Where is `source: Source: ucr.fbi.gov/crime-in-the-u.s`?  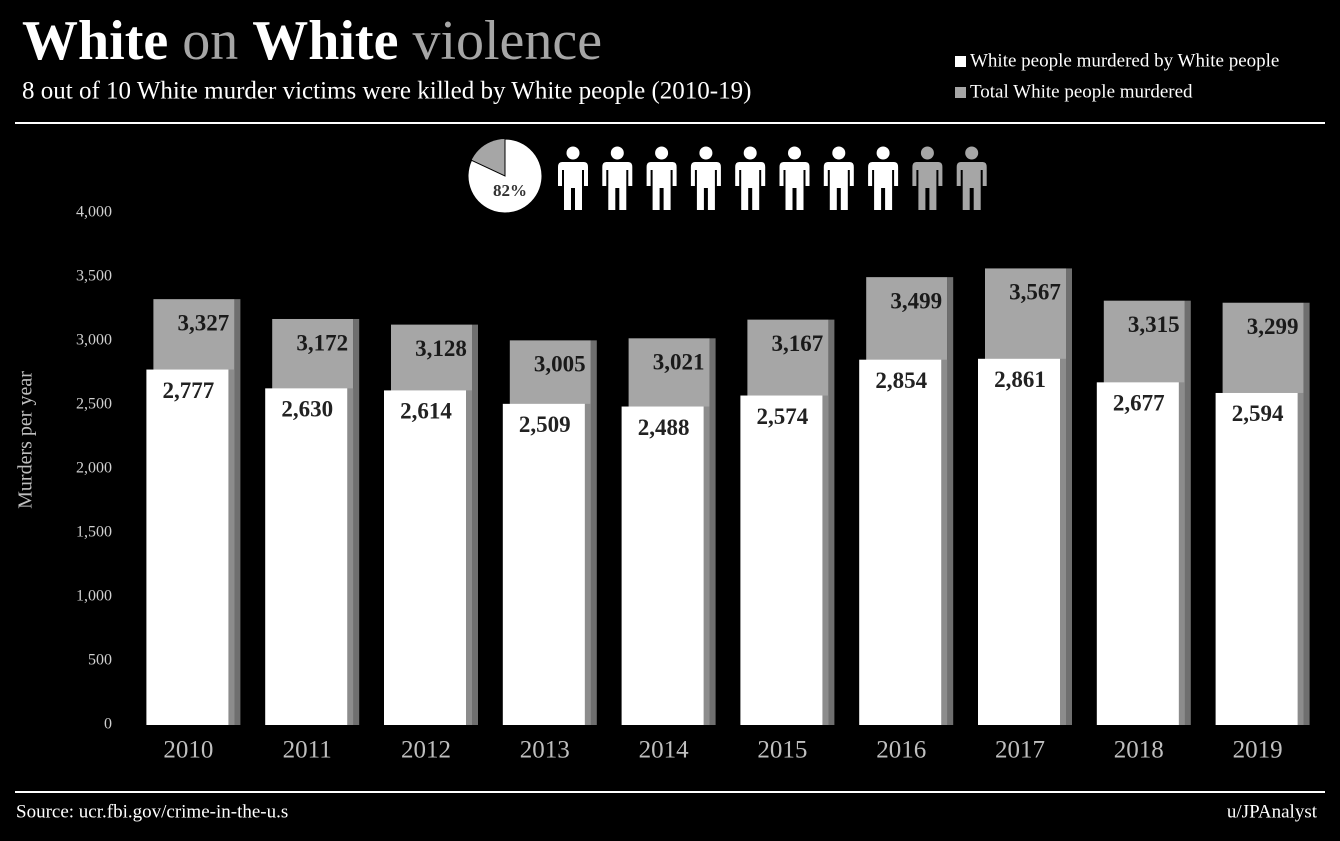 source: Source: ucr.fbi.gov/crime-in-the-u.s is located at coordinates (152, 811).